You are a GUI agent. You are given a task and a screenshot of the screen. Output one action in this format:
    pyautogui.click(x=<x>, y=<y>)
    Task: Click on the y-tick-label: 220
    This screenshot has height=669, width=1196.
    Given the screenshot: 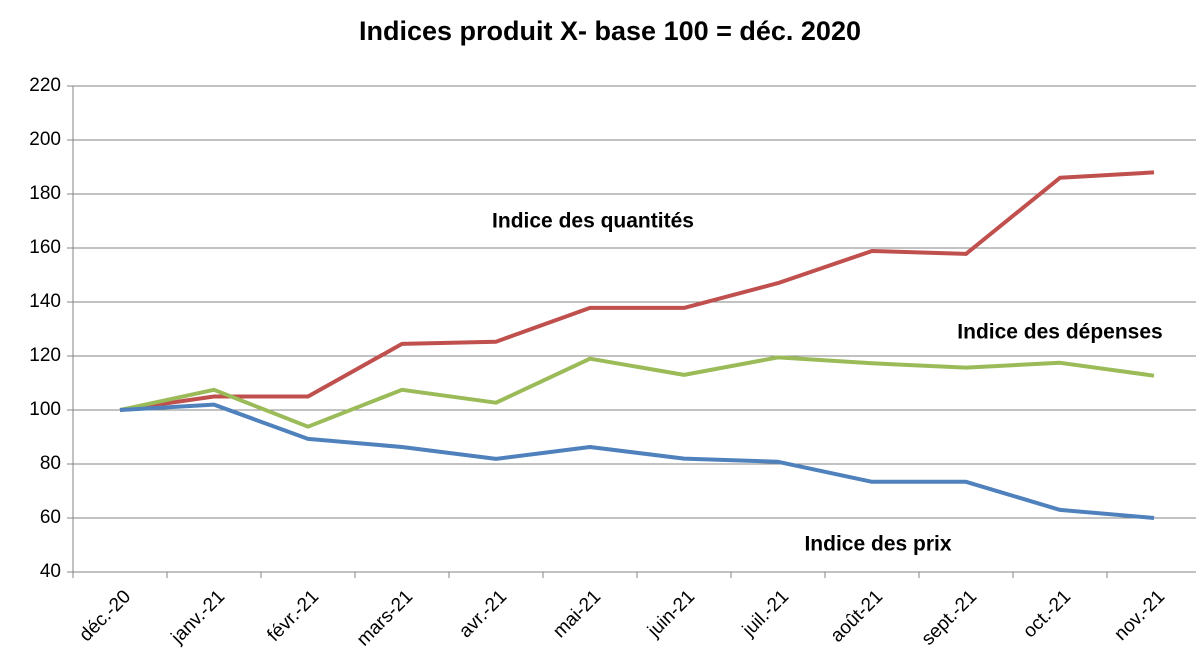 What is the action you would take?
    pyautogui.click(x=45, y=85)
    